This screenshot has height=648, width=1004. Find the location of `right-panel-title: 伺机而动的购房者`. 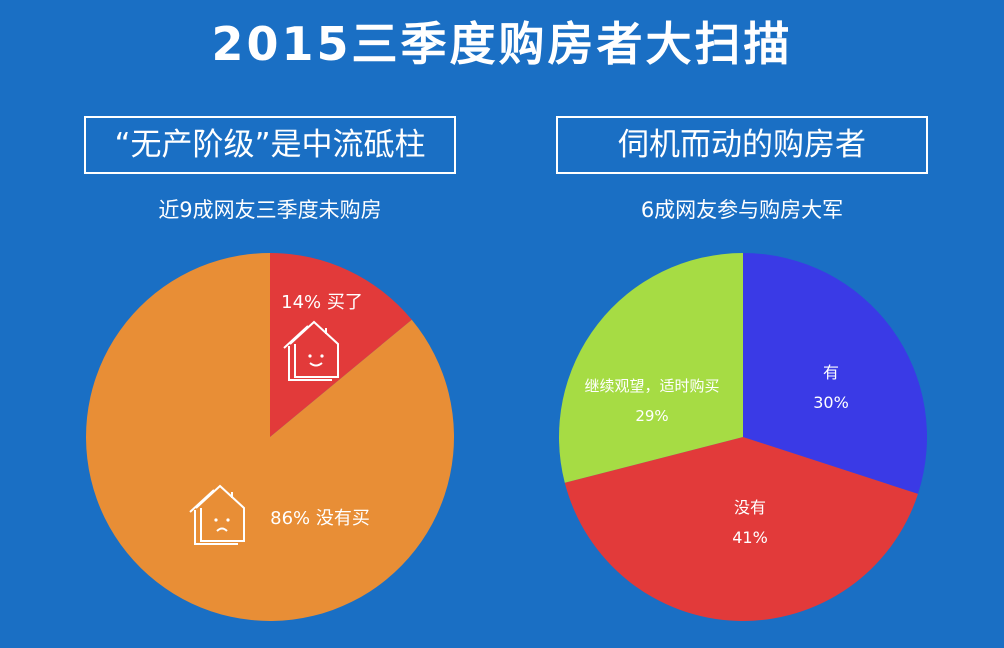

right-panel-title: 伺机而动的购房者 is located at coordinates (742, 144).